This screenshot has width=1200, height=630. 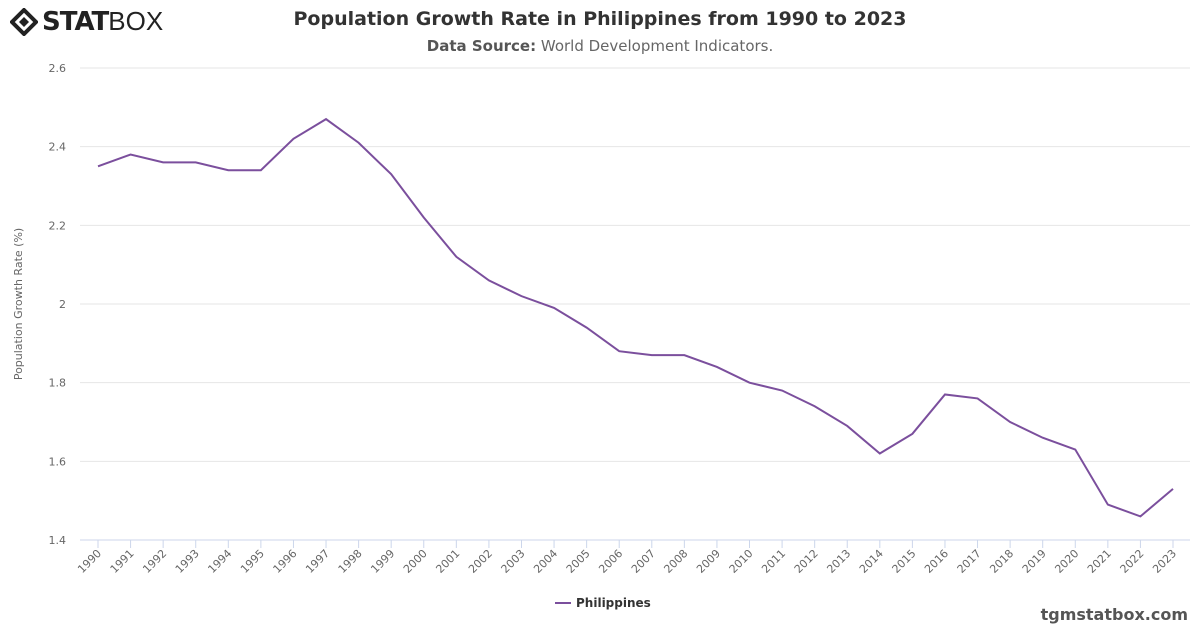 I want to click on x-tick-label: 2010, so click(x=741, y=561).